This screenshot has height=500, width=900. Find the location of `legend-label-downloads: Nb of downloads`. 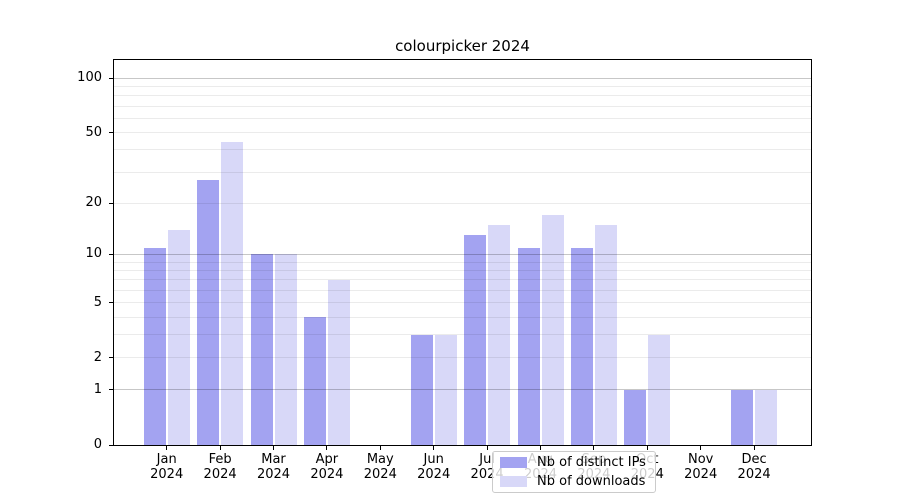

legend-label-downloads: Nb of downloads is located at coordinates (591, 481).